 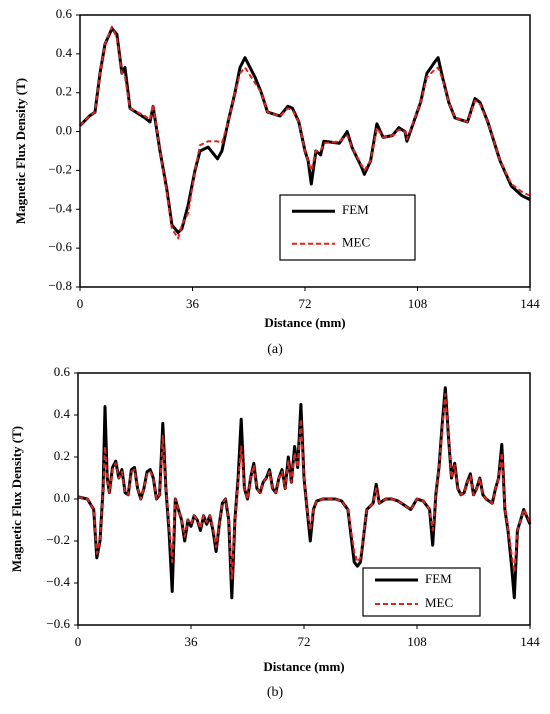 I want to click on caption: (b), so click(x=275, y=692).